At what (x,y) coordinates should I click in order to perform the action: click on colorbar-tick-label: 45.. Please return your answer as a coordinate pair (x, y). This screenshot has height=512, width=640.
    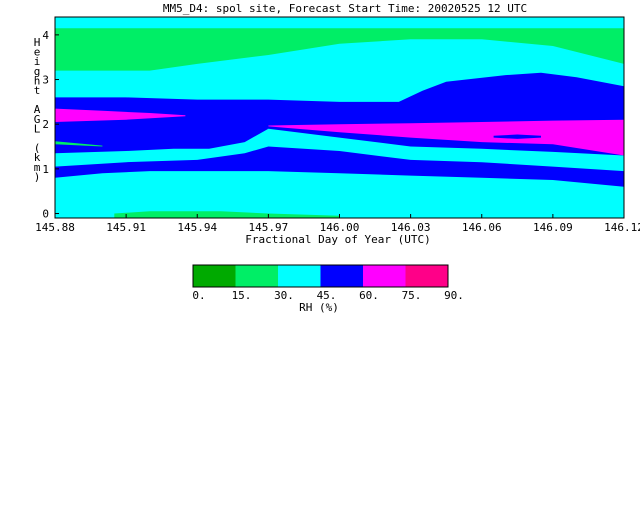
    Looking at the image, I should click on (327, 295).